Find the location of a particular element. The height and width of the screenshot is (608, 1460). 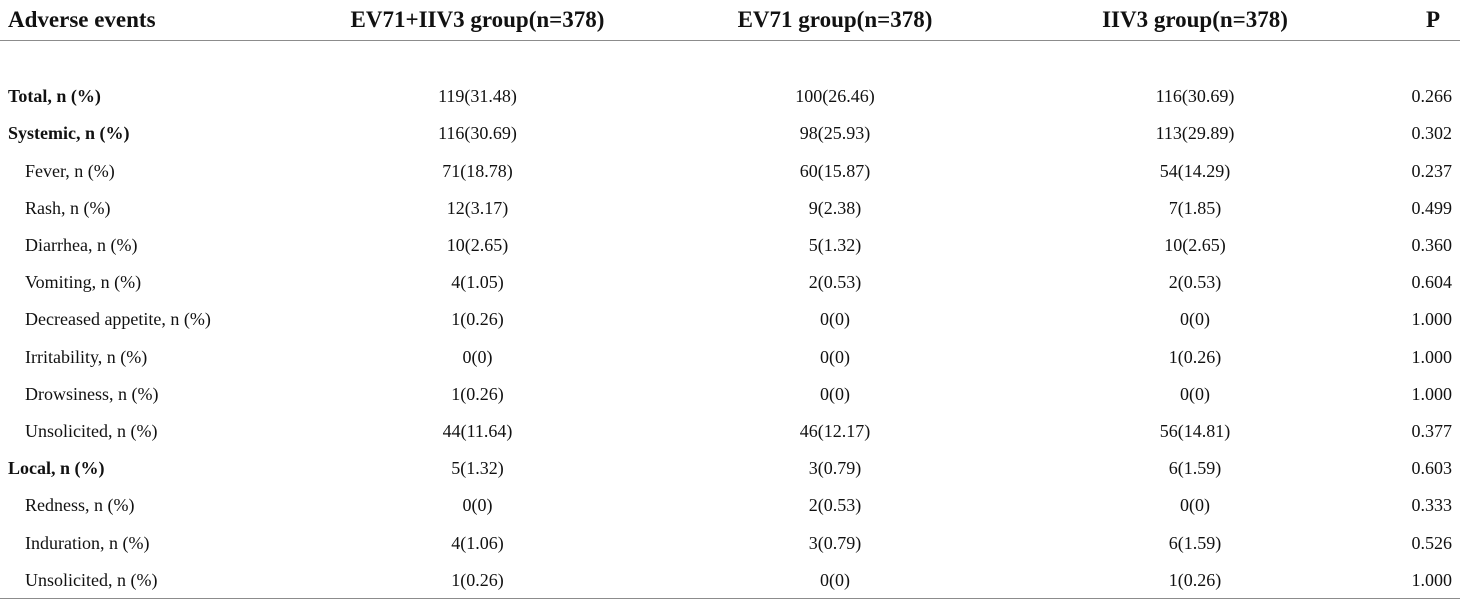

cell-ev71-iiv3: 4(1.05) is located at coordinates (477, 282).